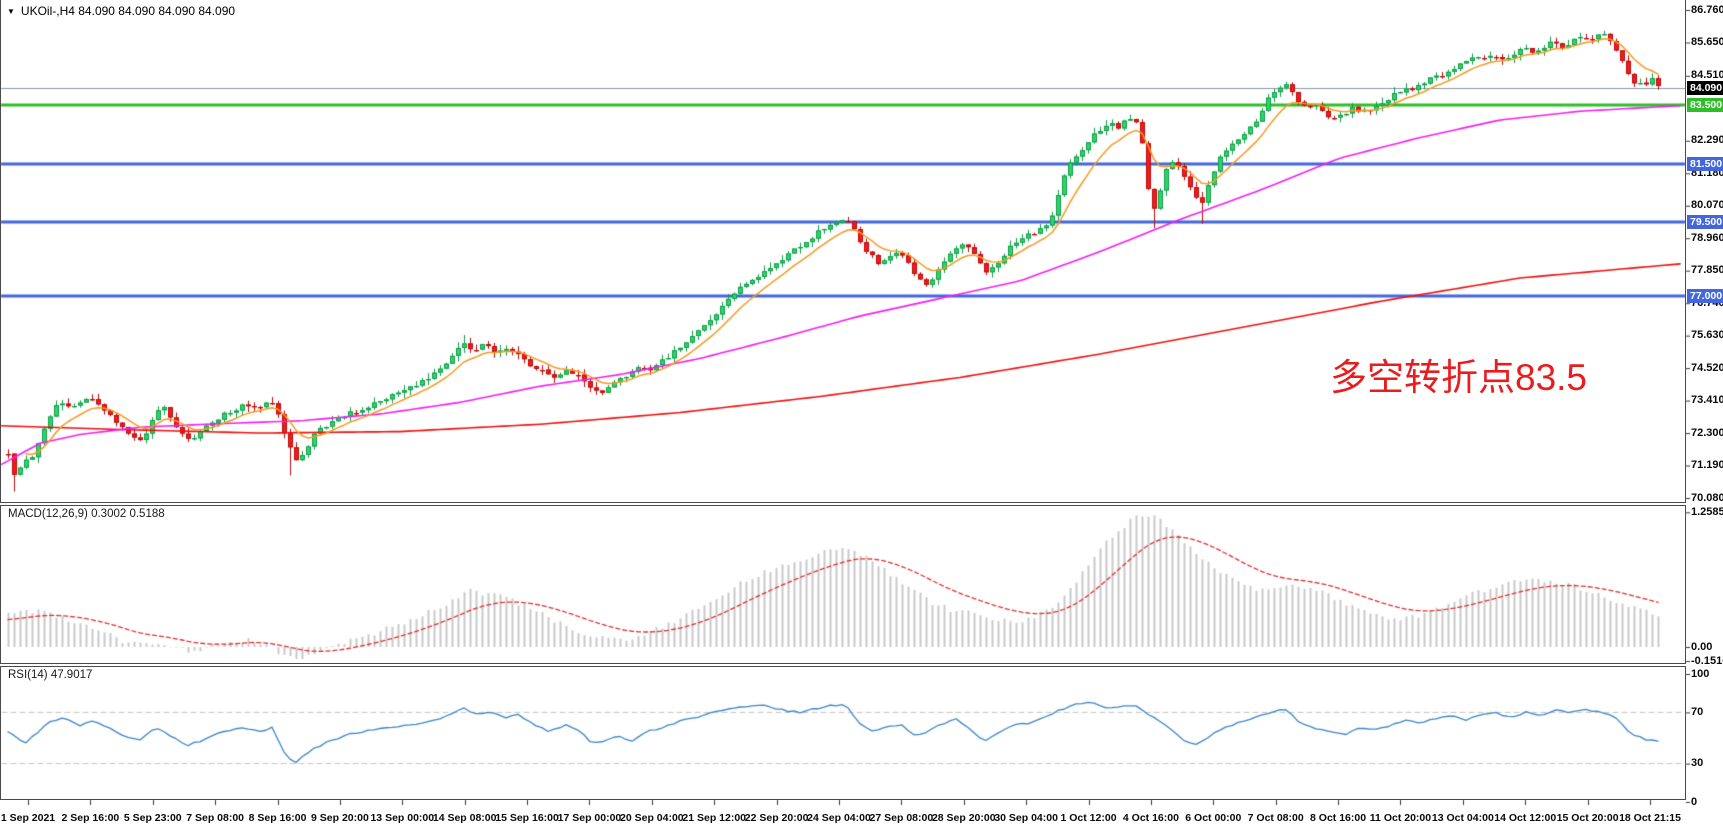 The width and height of the screenshot is (1723, 838). I want to click on price-axis-tick-label: 80.070, so click(1707, 205).